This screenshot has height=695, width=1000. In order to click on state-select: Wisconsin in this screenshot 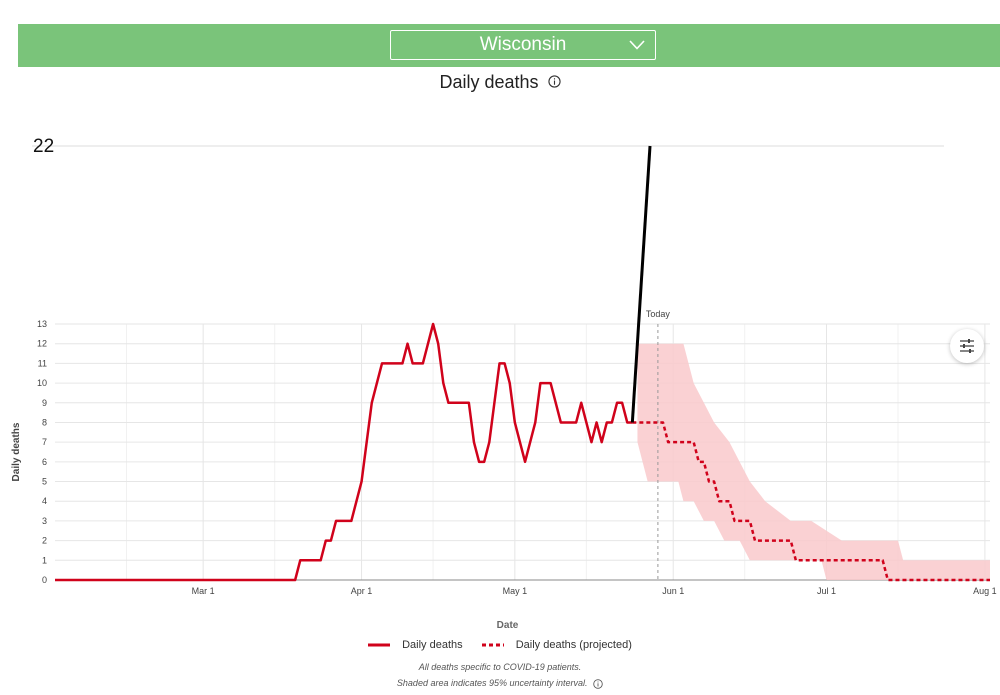, I will do `click(523, 45)`.